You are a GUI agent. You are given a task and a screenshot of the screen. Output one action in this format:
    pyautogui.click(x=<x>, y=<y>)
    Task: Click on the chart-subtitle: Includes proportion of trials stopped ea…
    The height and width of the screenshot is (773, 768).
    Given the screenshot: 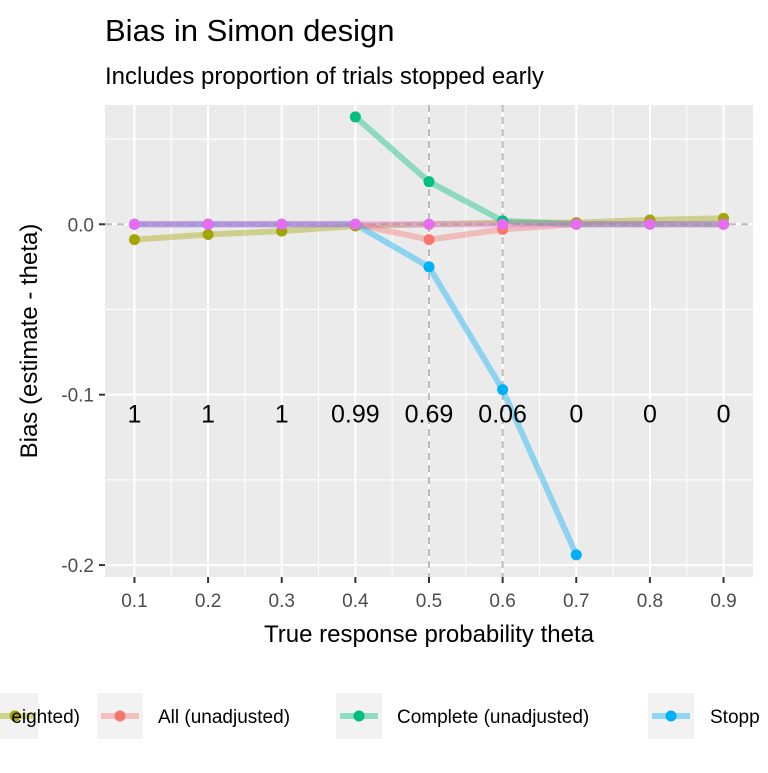 What is the action you would take?
    pyautogui.click(x=324, y=76)
    